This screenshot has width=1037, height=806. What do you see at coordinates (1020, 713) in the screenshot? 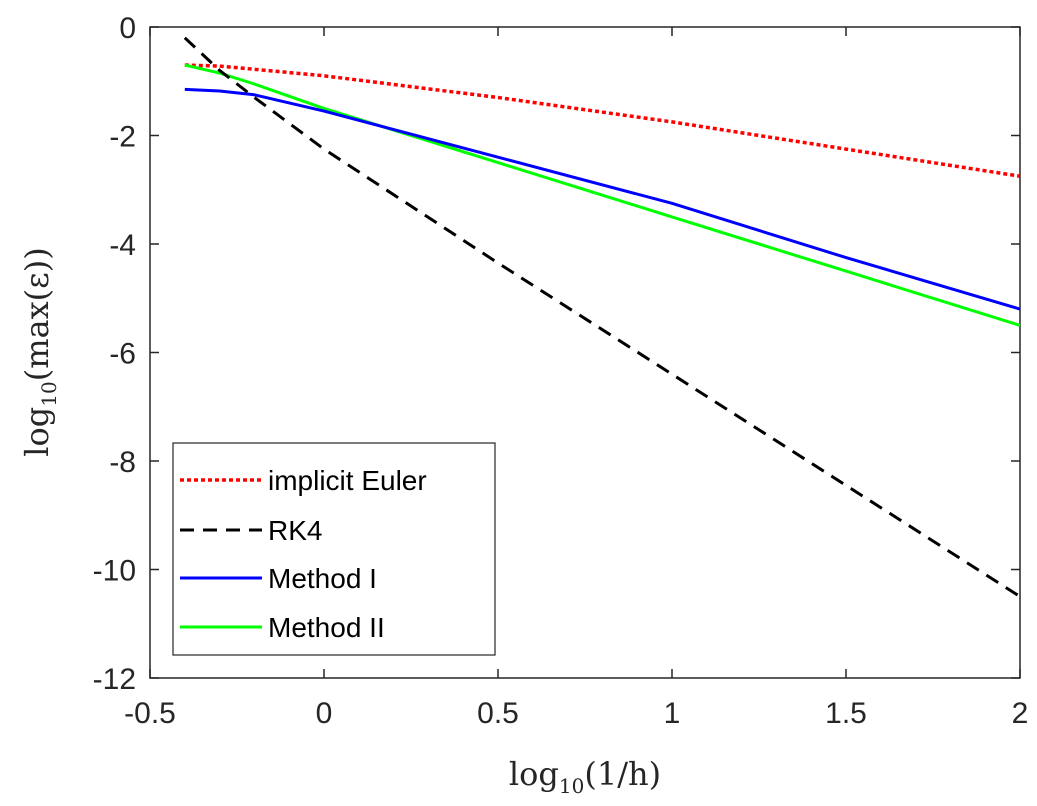
I see `x-tick-label: 2` at bounding box center [1020, 713].